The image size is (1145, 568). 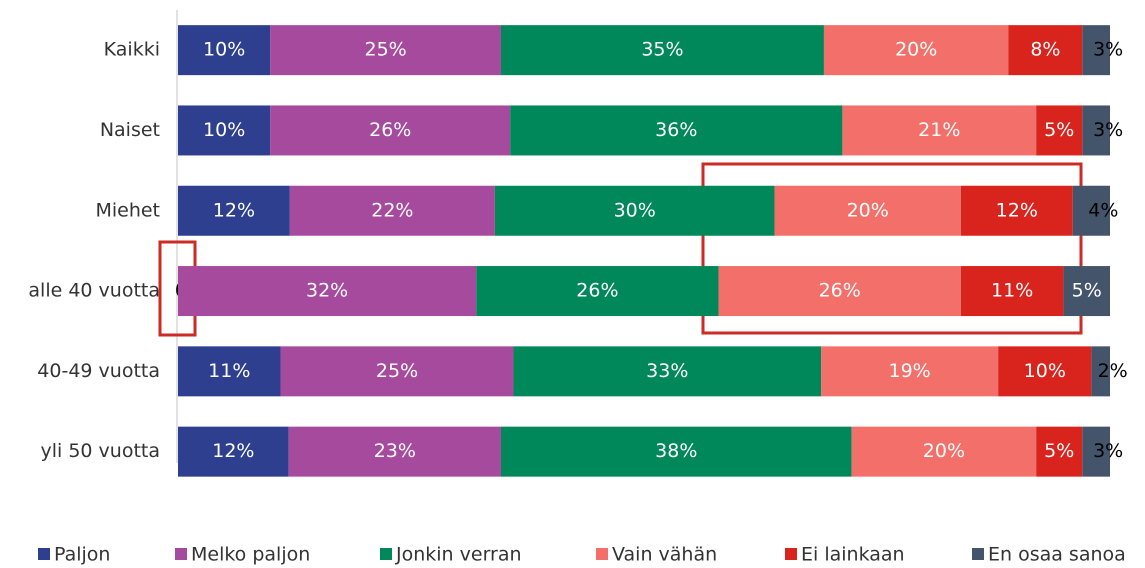 What do you see at coordinates (1057, 555) in the screenshot?
I see `legend-label: En osaa sanoa` at bounding box center [1057, 555].